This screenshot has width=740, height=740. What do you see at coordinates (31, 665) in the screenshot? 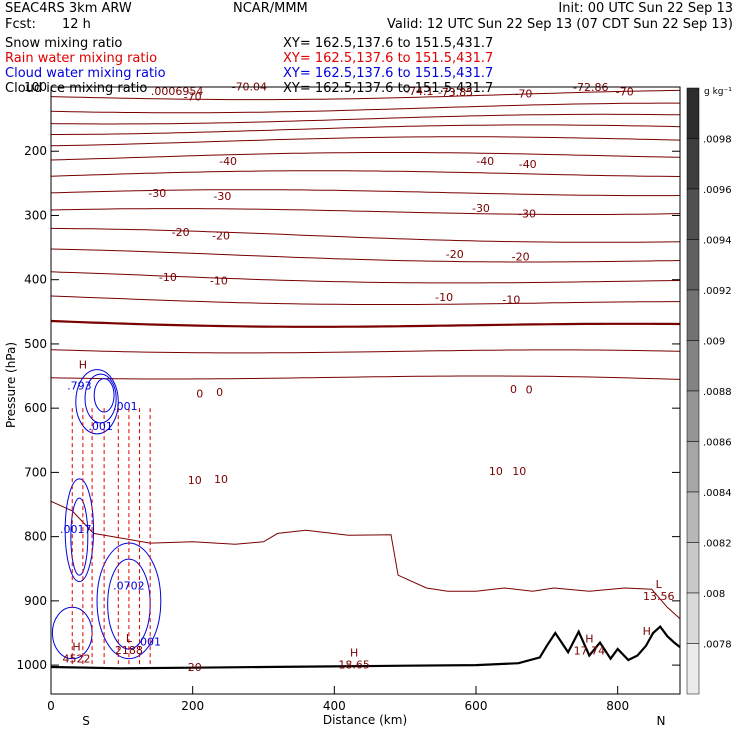
I see `y-tick-label: 1000` at bounding box center [31, 665].